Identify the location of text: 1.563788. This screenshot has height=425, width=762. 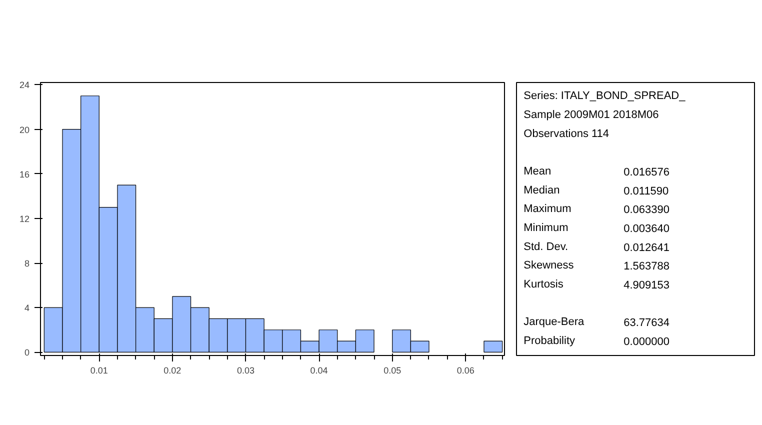
(647, 266).